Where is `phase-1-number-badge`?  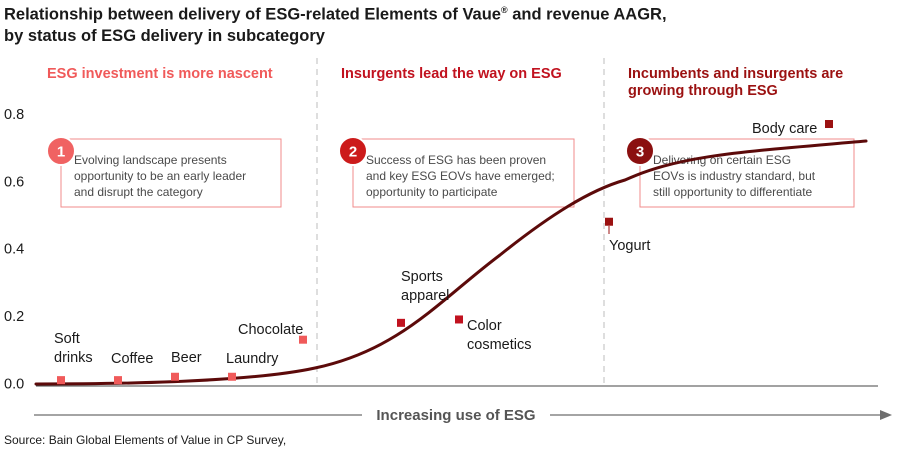
phase-1-number-badge is located at coordinates (61, 151).